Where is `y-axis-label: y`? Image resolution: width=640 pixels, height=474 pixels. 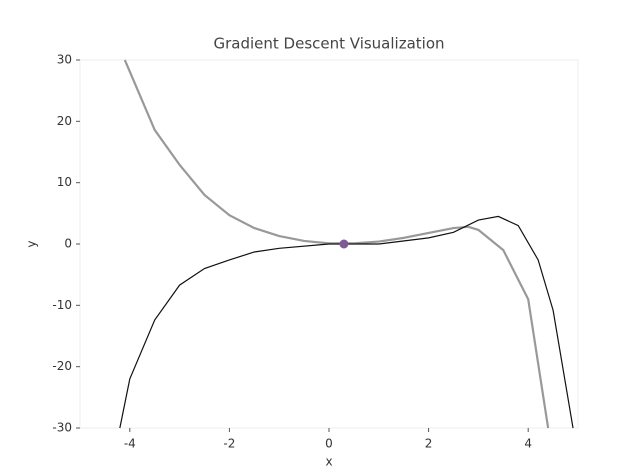 y-axis-label: y is located at coordinates (32, 243).